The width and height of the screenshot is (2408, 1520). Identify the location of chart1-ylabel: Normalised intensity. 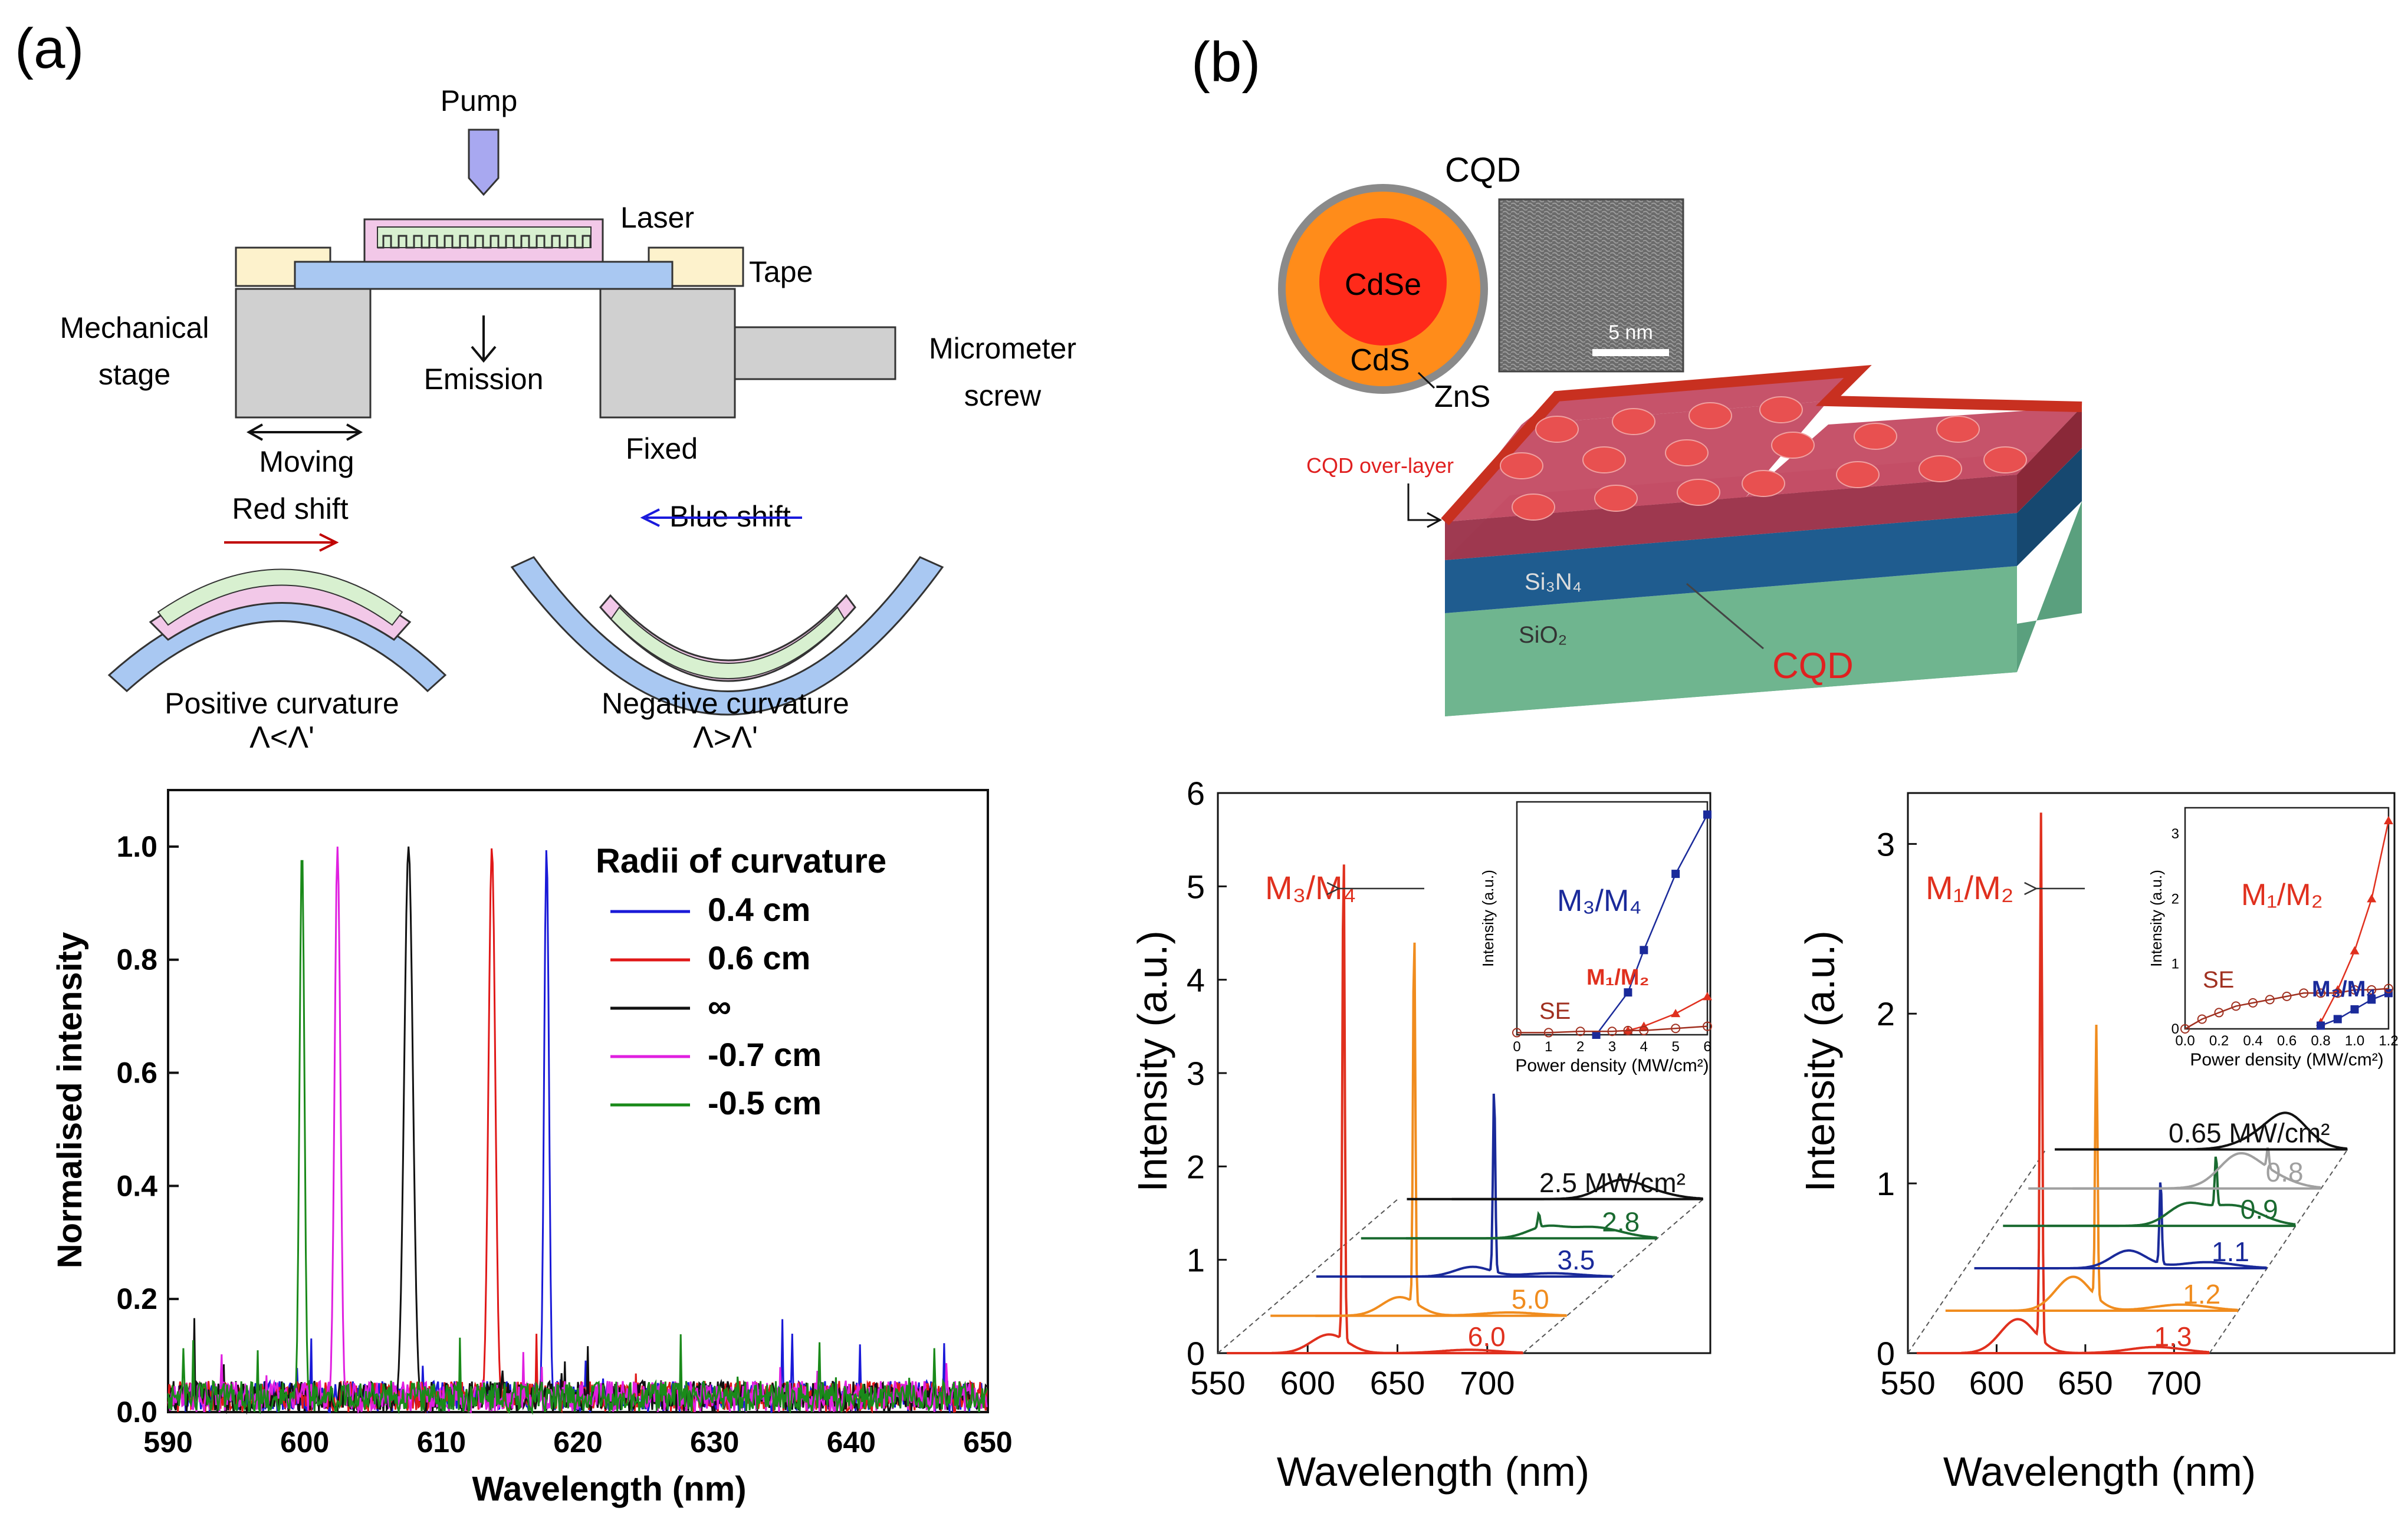
(70, 1100).